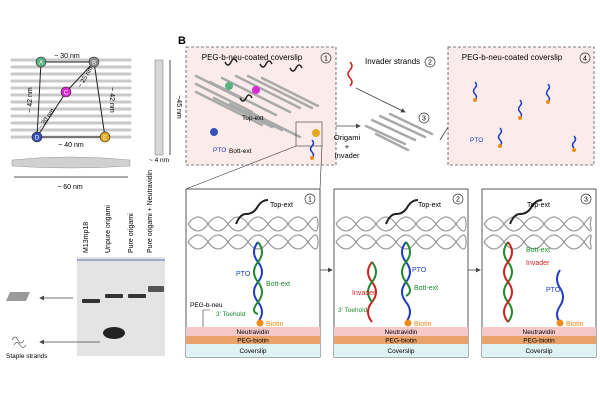 The width and height of the screenshot is (600, 400). I want to click on coverslip-layer, so click(253, 350).